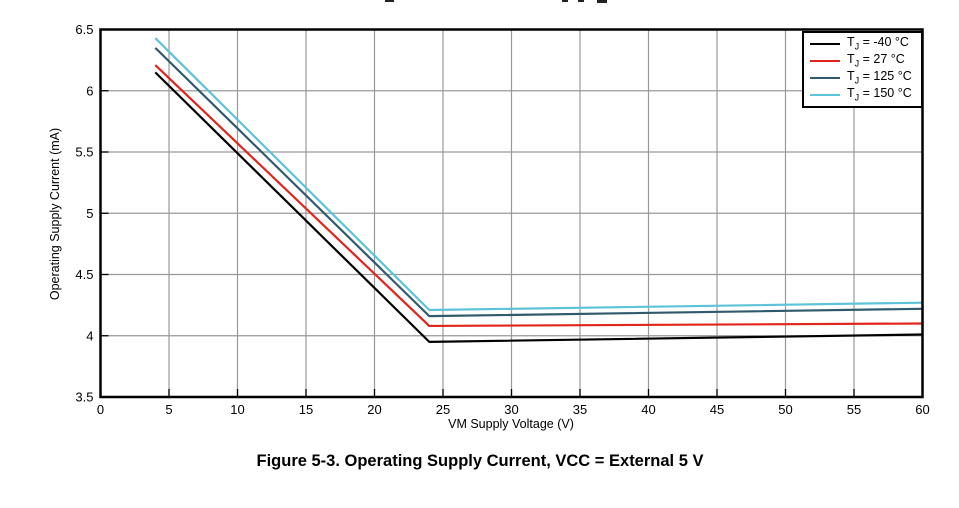 Image resolution: width=959 pixels, height=508 pixels. Describe the element at coordinates (717, 409) in the screenshot. I see `x-tick-label: 45` at that location.